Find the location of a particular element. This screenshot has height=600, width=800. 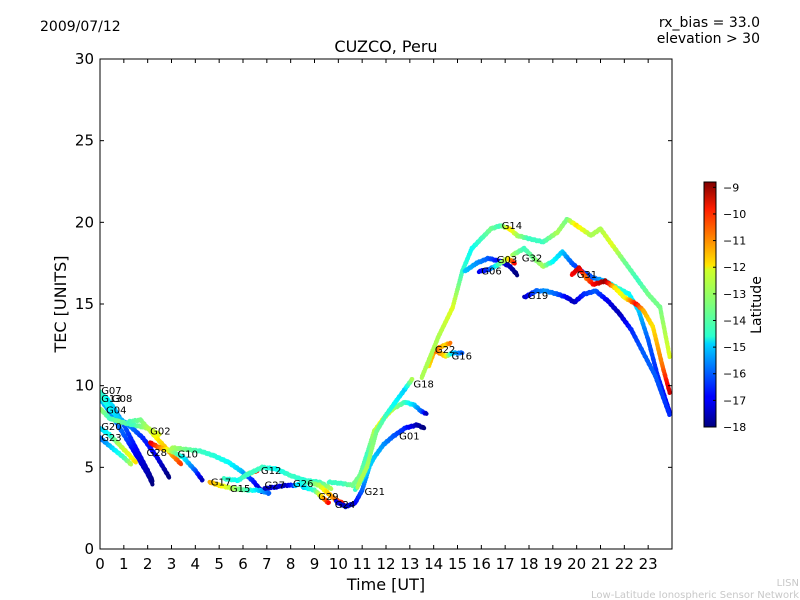

x-tick-label: 13 is located at coordinates (409, 564).